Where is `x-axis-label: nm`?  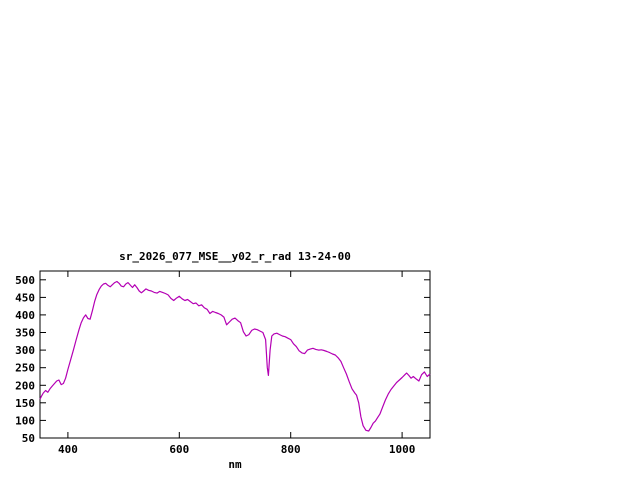
x-axis-label: nm is located at coordinates (235, 464).